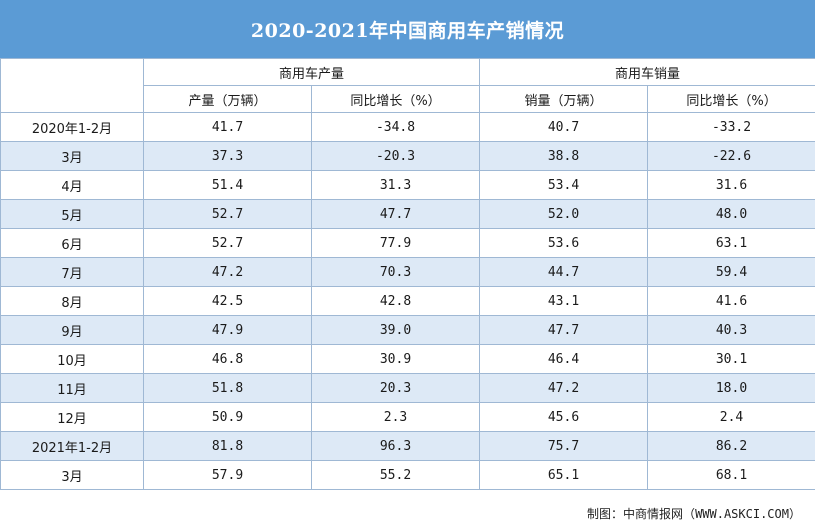 This screenshot has height=528, width=815. I want to click on source-label: 制图：中商情报网（, so click(641, 514).